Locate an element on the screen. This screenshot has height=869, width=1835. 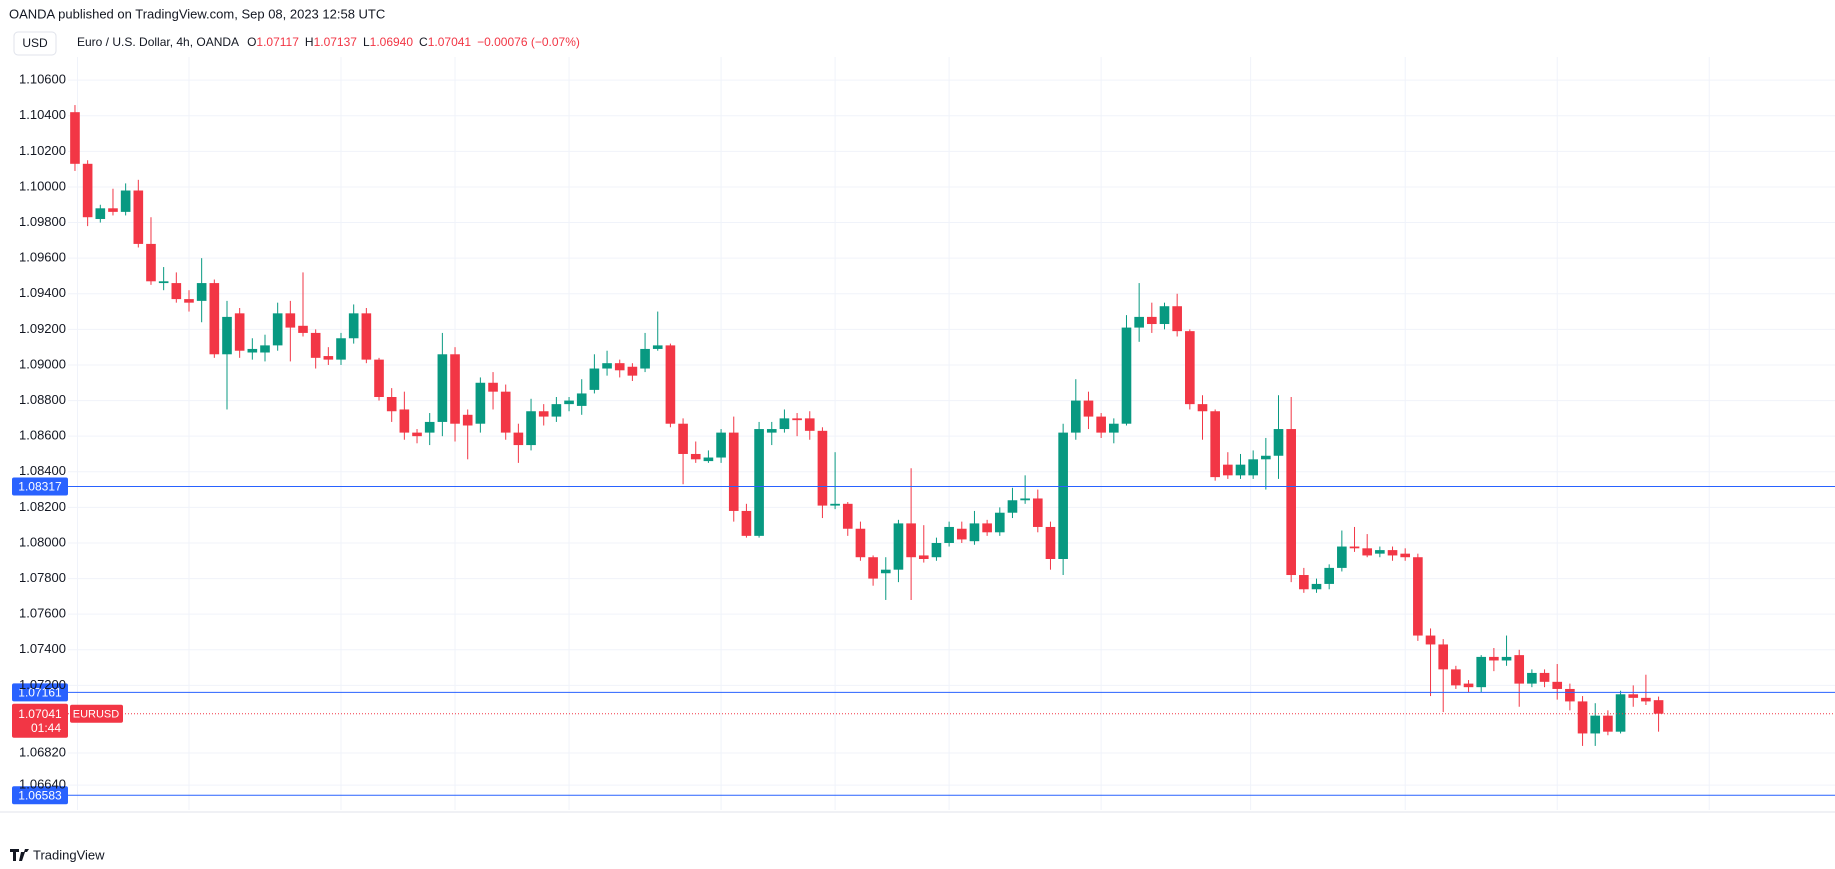
currency-label: USD is located at coordinates (35, 43).